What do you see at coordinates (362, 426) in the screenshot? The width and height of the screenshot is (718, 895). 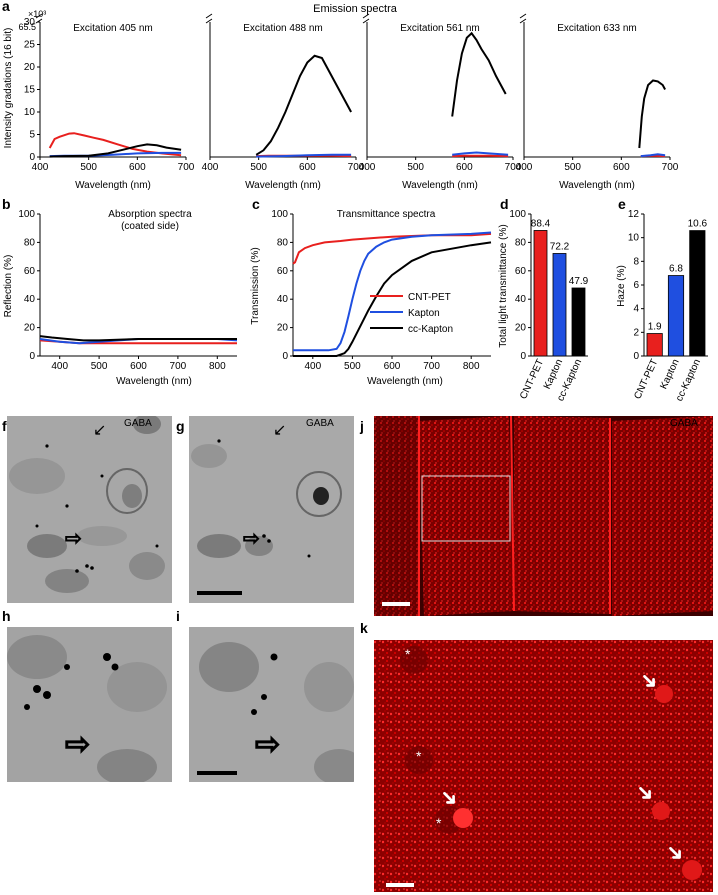 I see `panel-letter-j: j` at bounding box center [362, 426].